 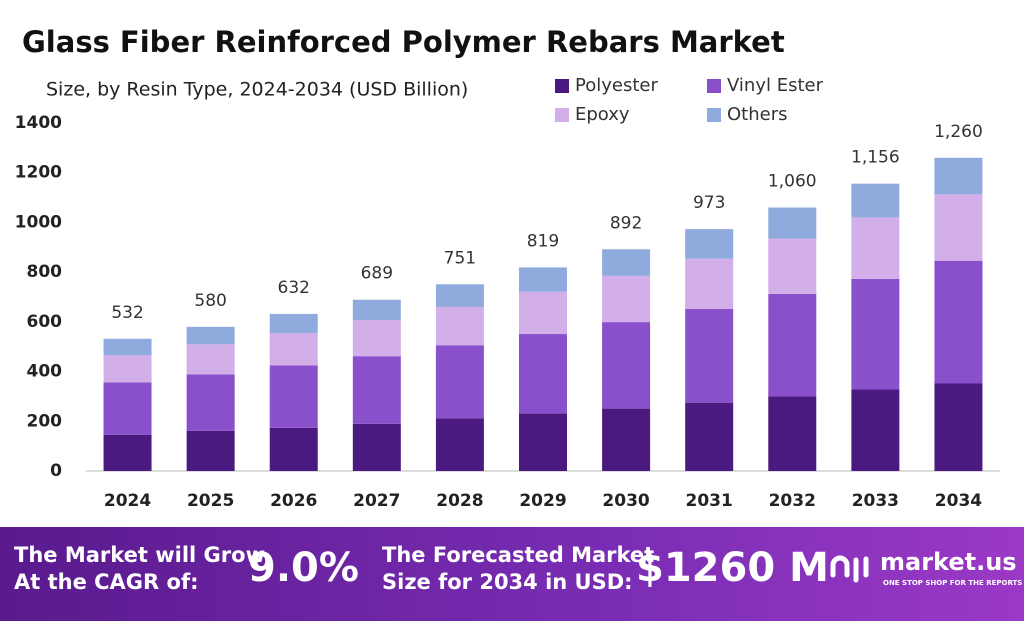 I want to click on total-label: 580, so click(x=210, y=301).